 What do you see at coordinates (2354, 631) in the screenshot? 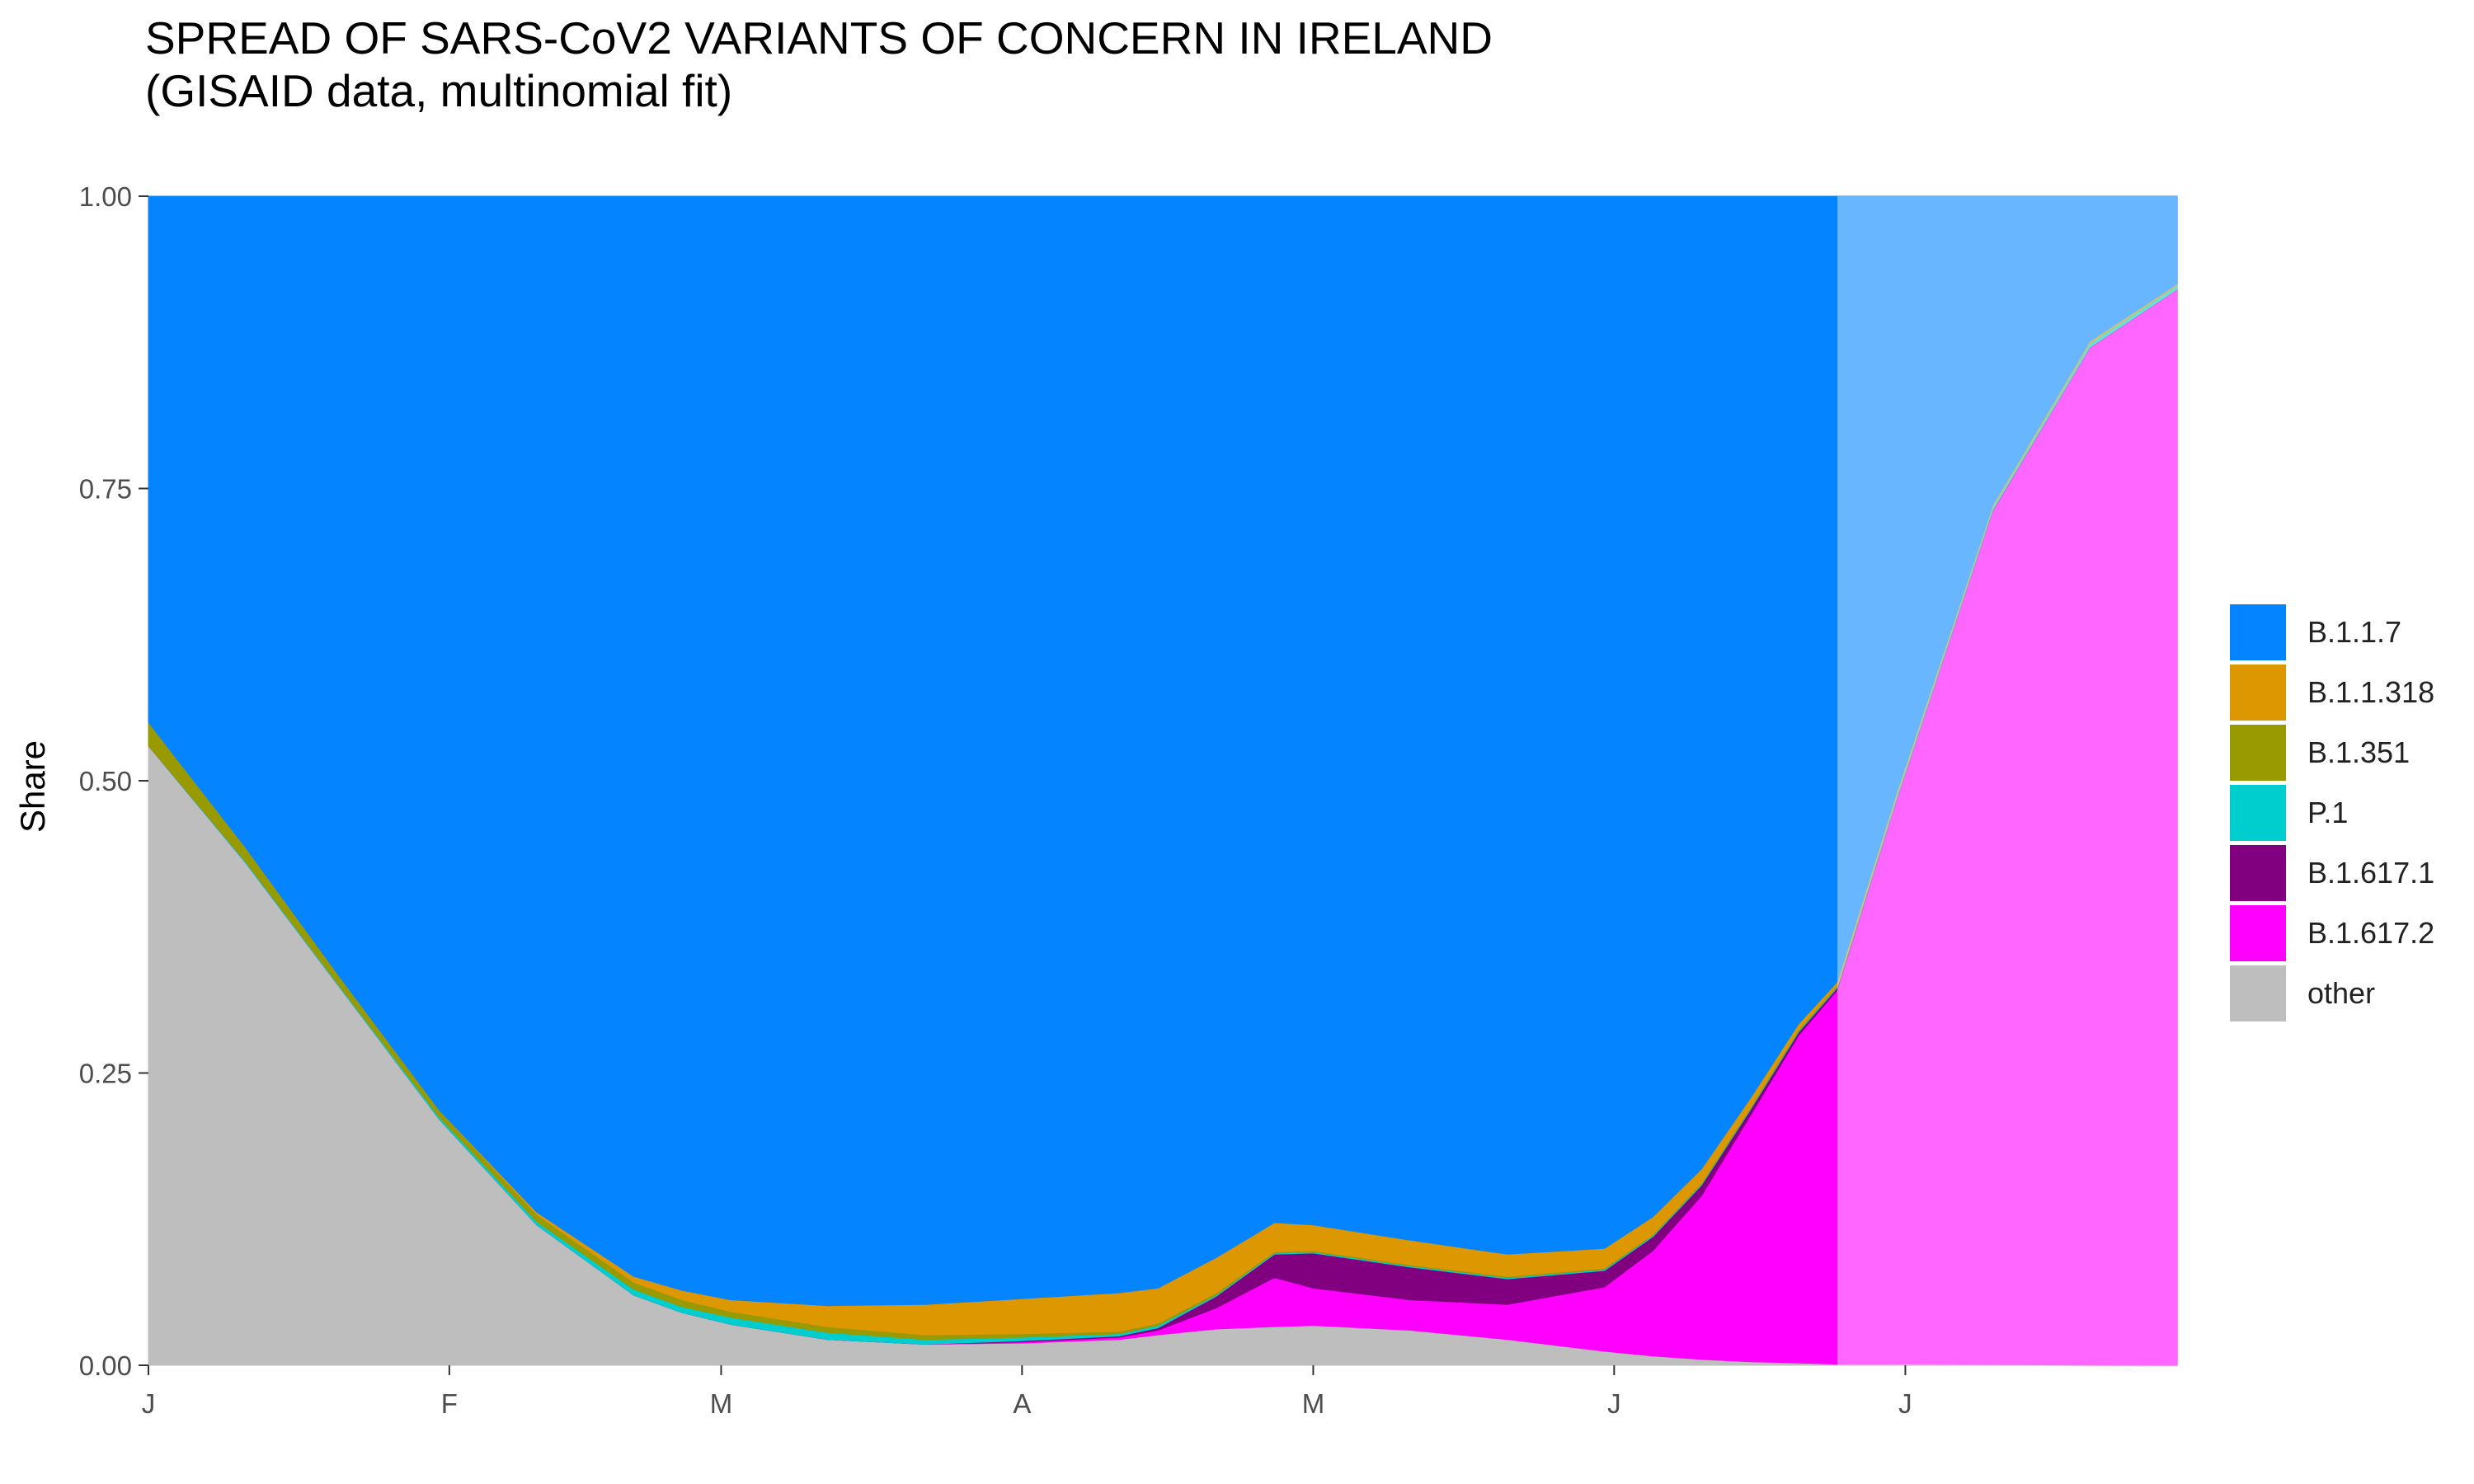
I see `legend-label: B.1.1.7` at bounding box center [2354, 631].